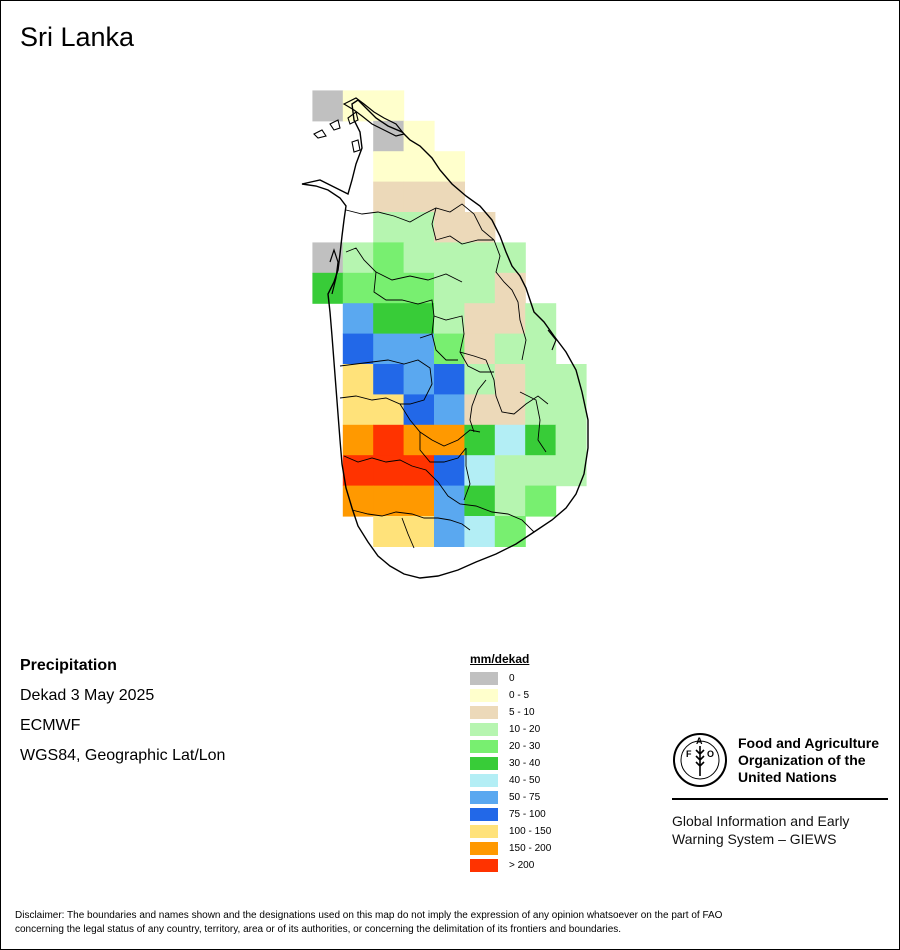 The height and width of the screenshot is (950, 900). I want to click on kalpitiya-peninsula, so click(334, 271).